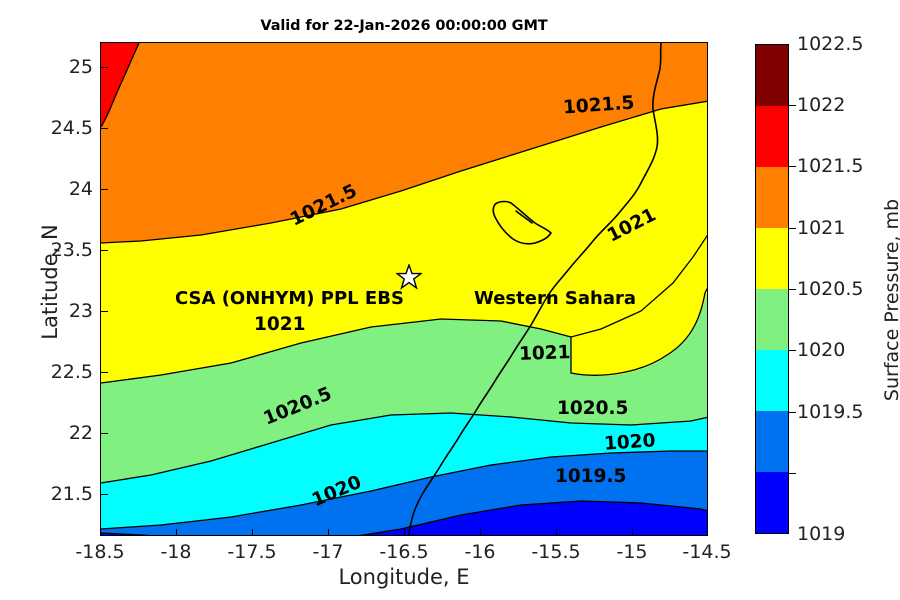  What do you see at coordinates (632, 552) in the screenshot?
I see `x-tick-label: -15` at bounding box center [632, 552].